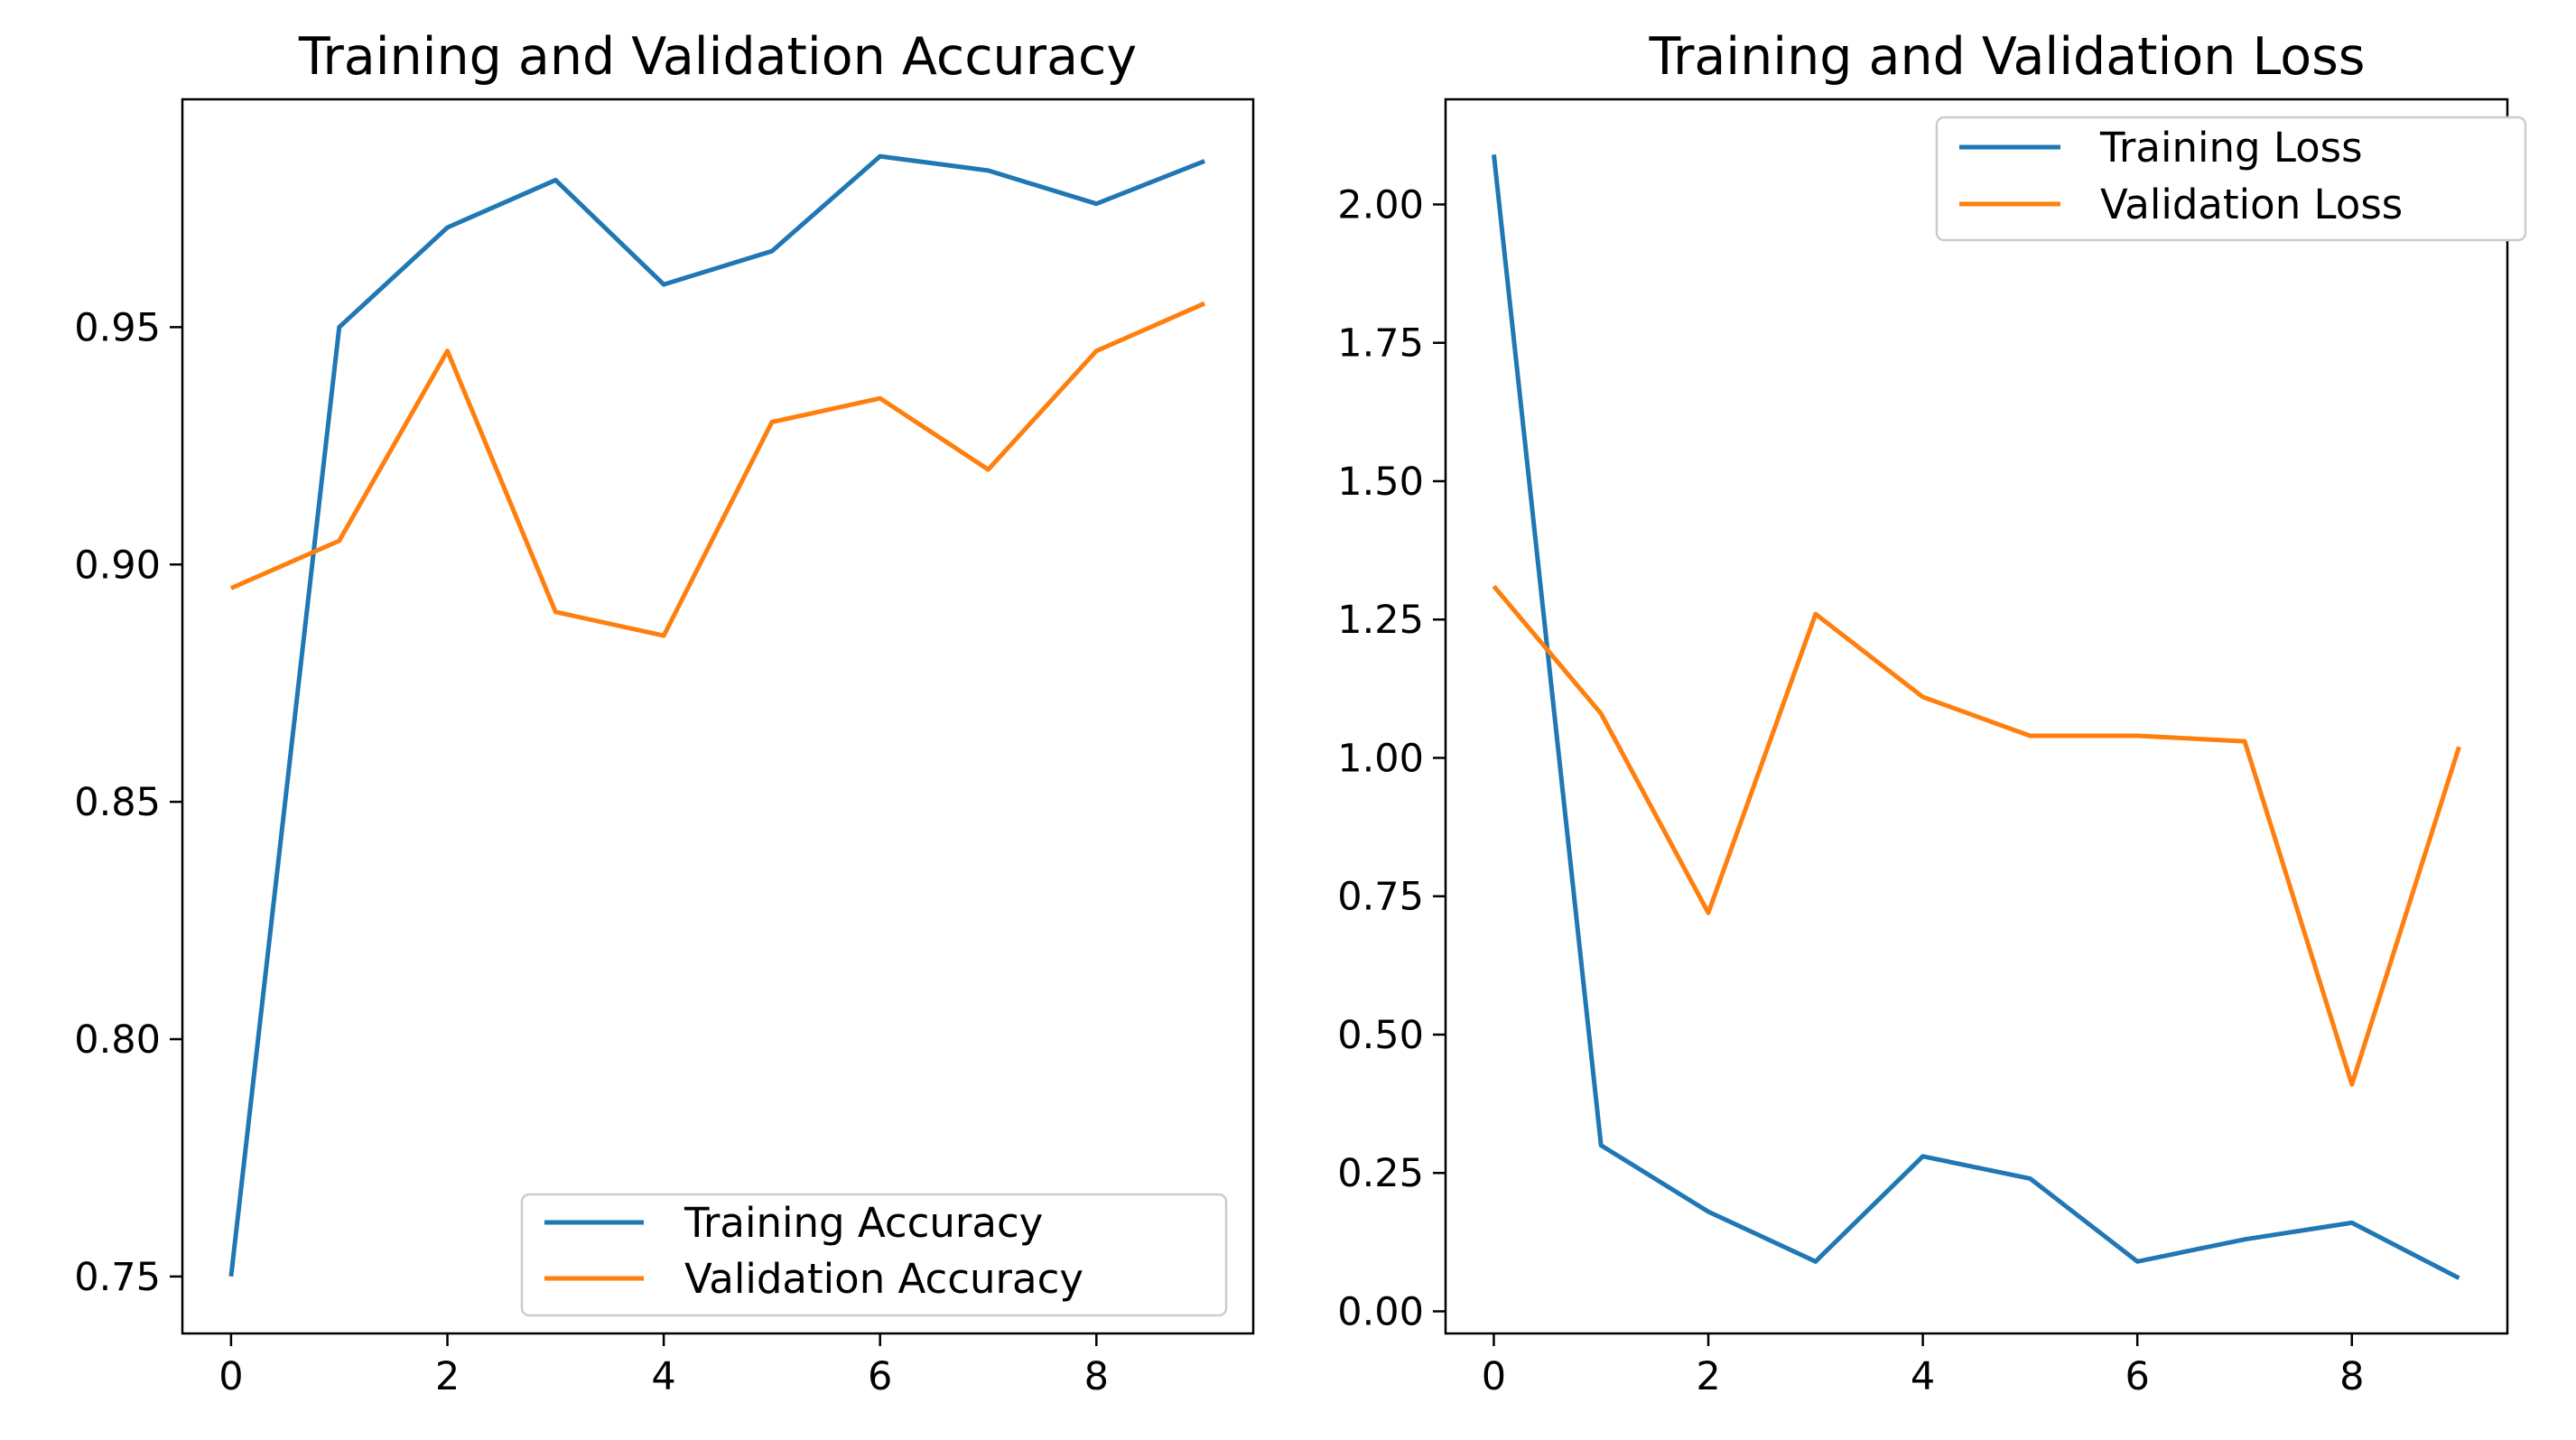 The height and width of the screenshot is (1440, 2576). I want to click on accuracy-x-tick-label: 6, so click(880, 1376).